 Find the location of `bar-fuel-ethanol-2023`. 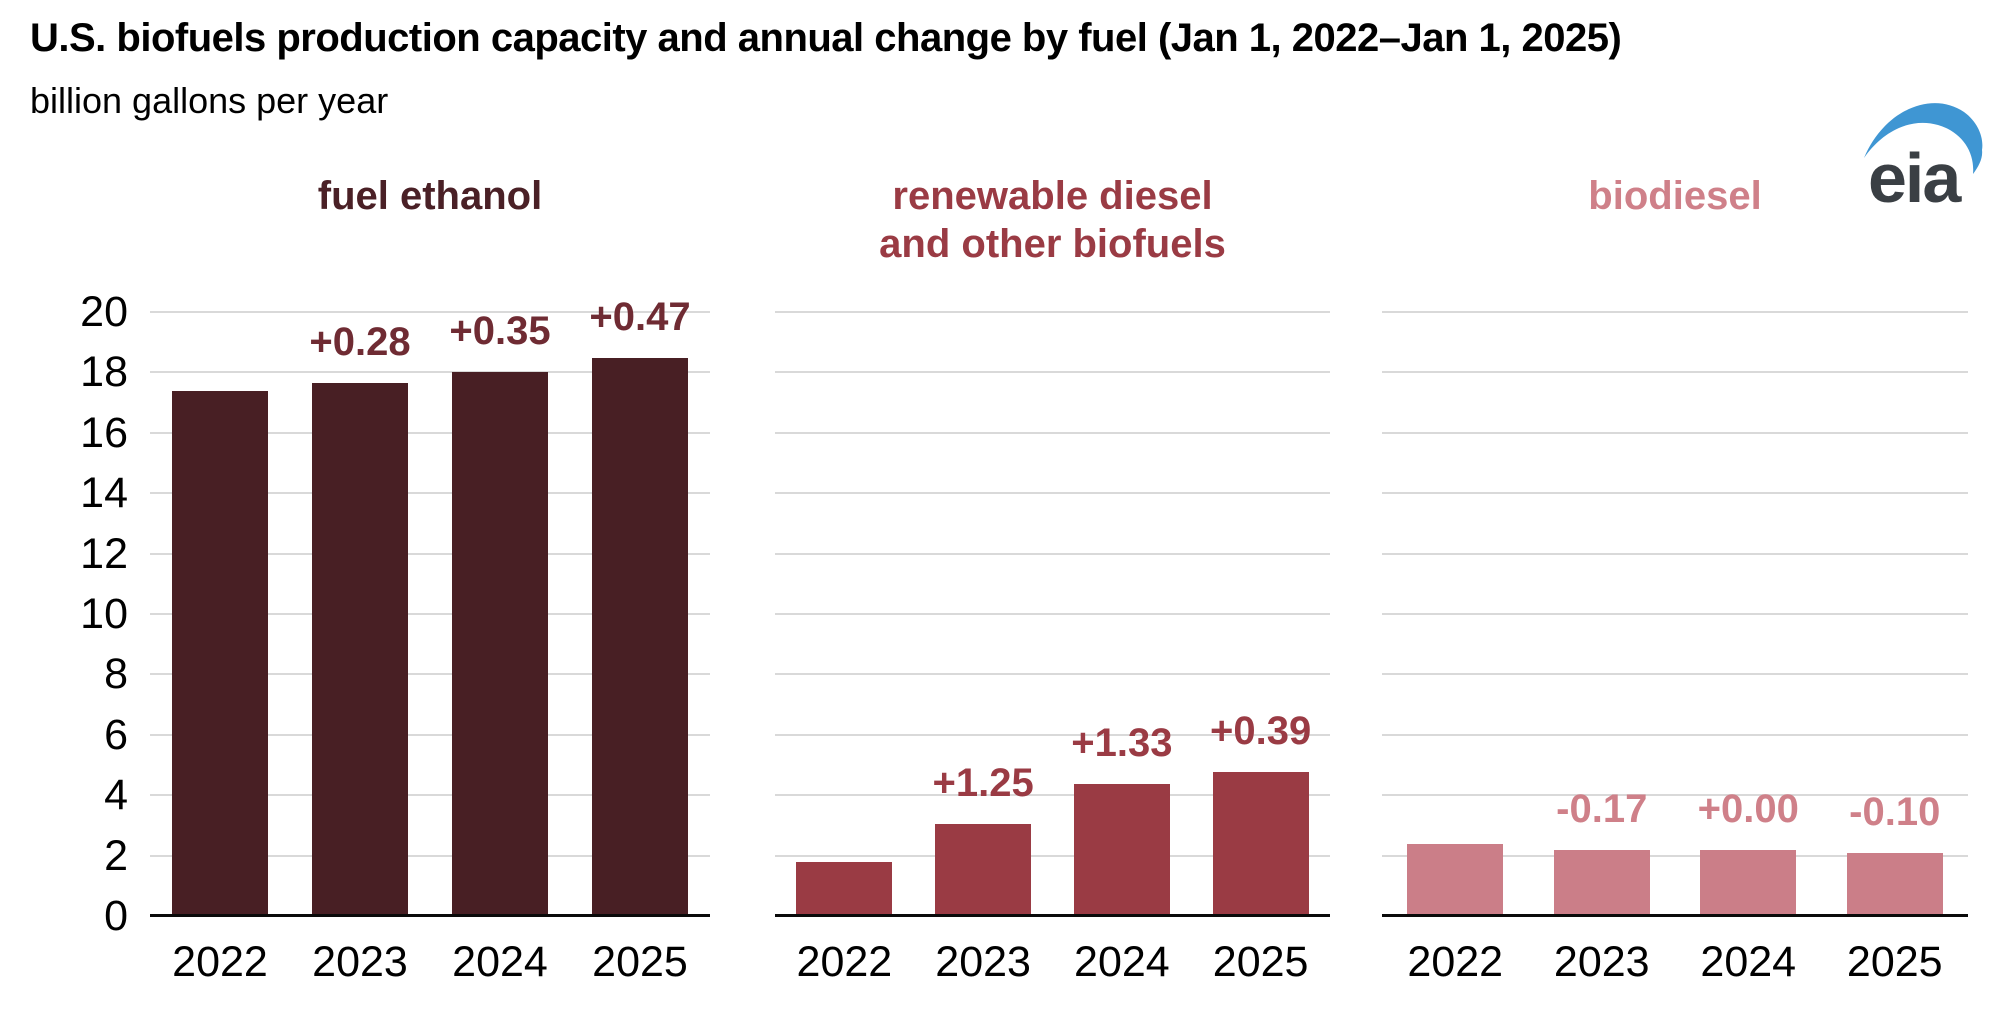

bar-fuel-ethanol-2023 is located at coordinates (360, 649).